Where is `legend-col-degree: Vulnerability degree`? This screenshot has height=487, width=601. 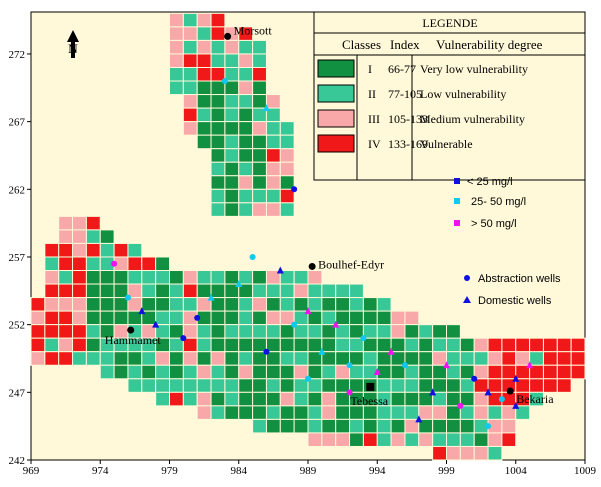
legend-col-degree: Vulnerability degree is located at coordinates (489, 44).